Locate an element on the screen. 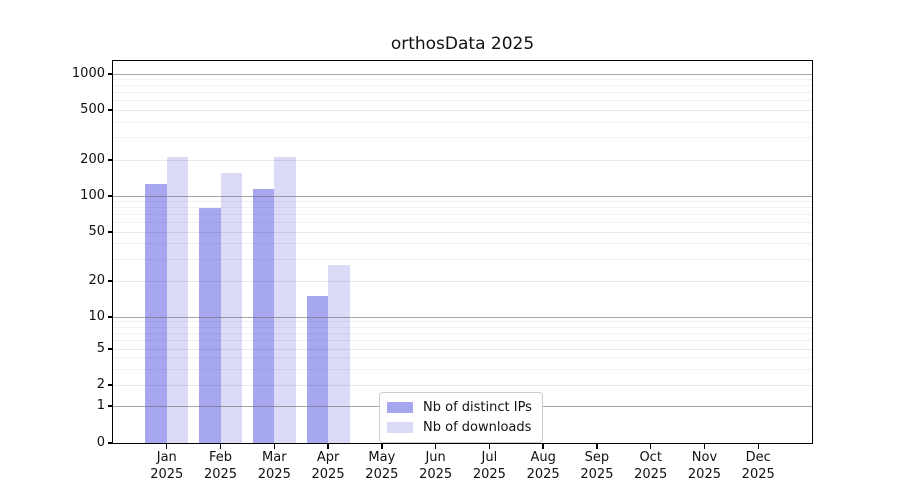  x-tick-label: Jun 2025 is located at coordinates (436, 466).